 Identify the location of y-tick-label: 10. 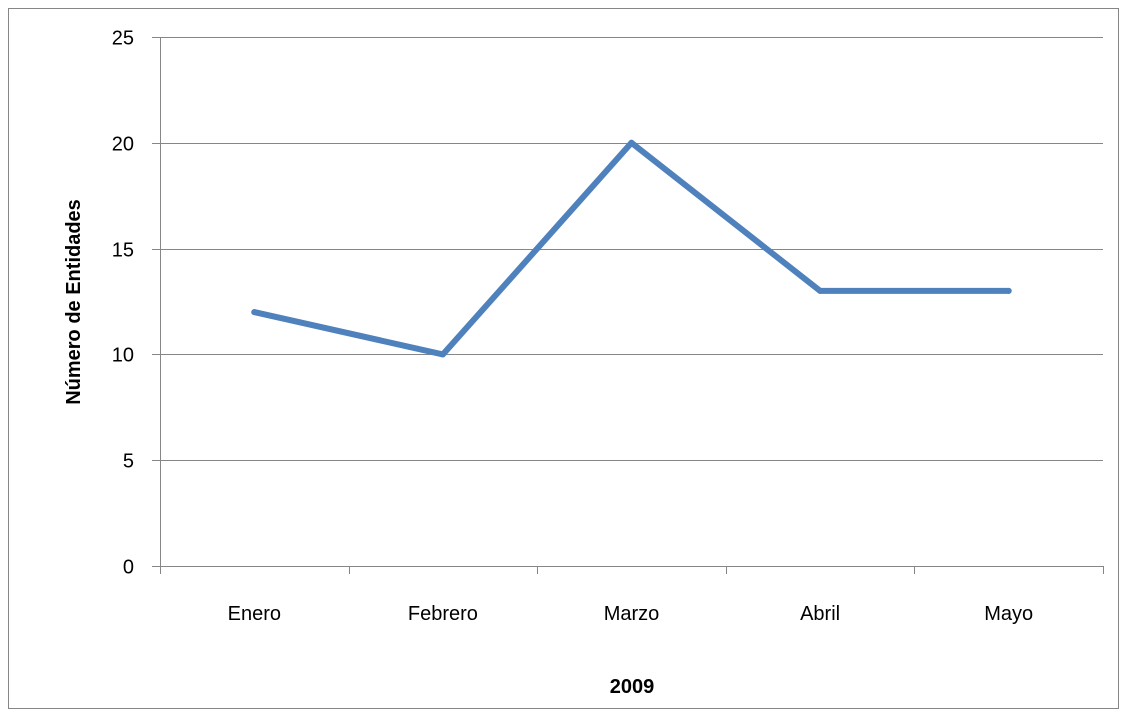
(123, 356).